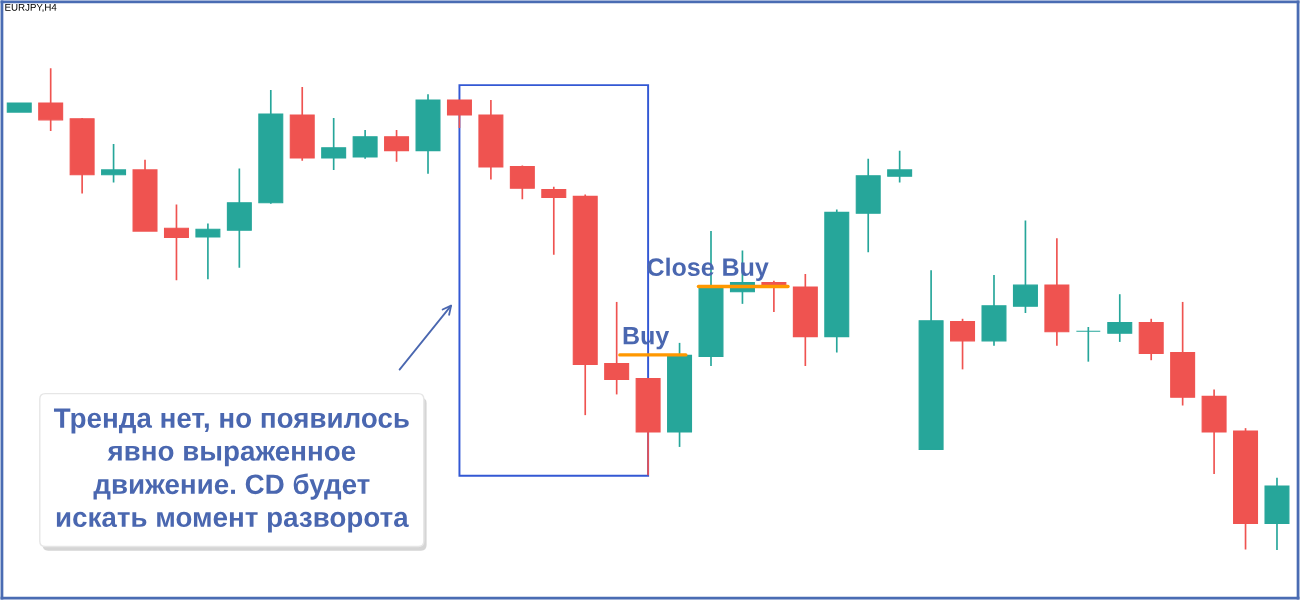 This screenshot has width=1300, height=600. Describe the element at coordinates (31, 7) in the screenshot. I see `chart-title: EURJPY,H4` at that location.